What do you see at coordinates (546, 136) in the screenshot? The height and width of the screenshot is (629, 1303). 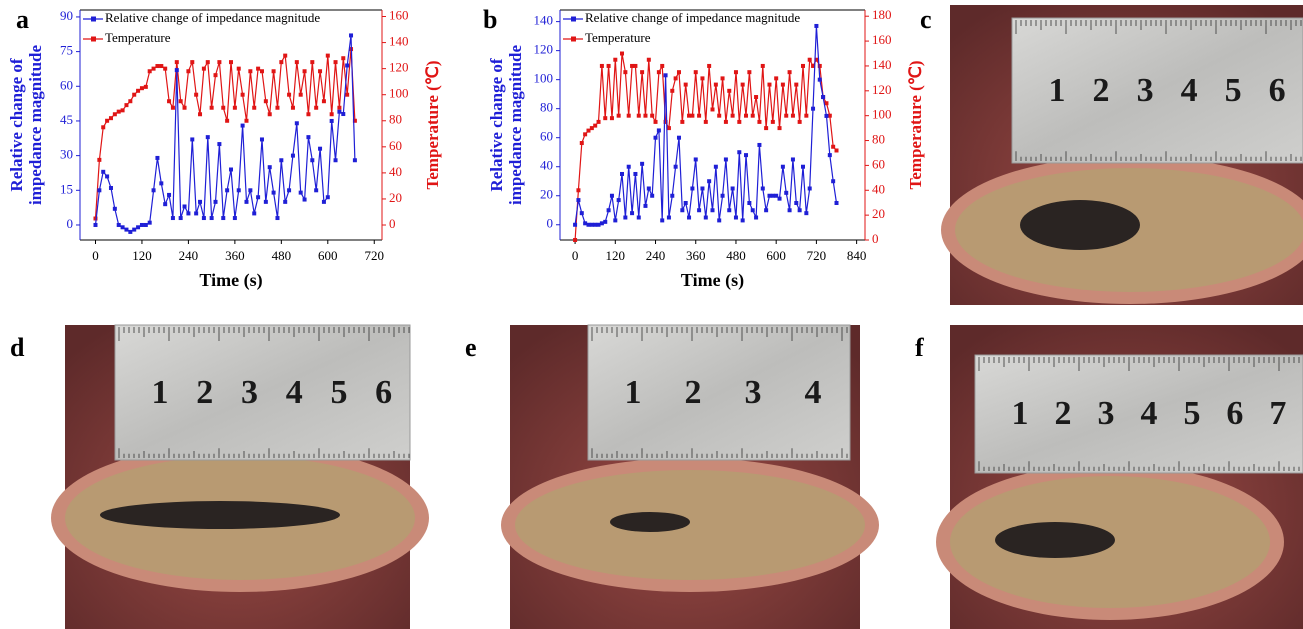 I see `y-tick-label: 60` at bounding box center [546, 136].